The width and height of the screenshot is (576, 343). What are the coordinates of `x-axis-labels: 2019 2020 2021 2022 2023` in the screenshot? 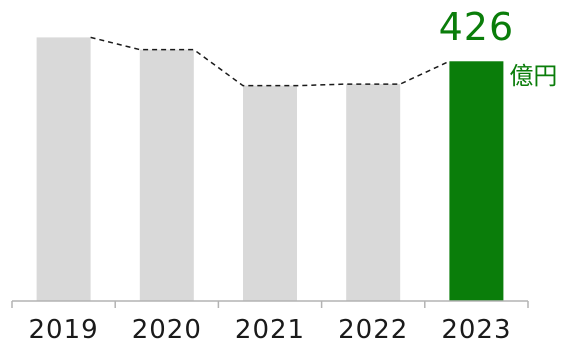 It's located at (270, 329).